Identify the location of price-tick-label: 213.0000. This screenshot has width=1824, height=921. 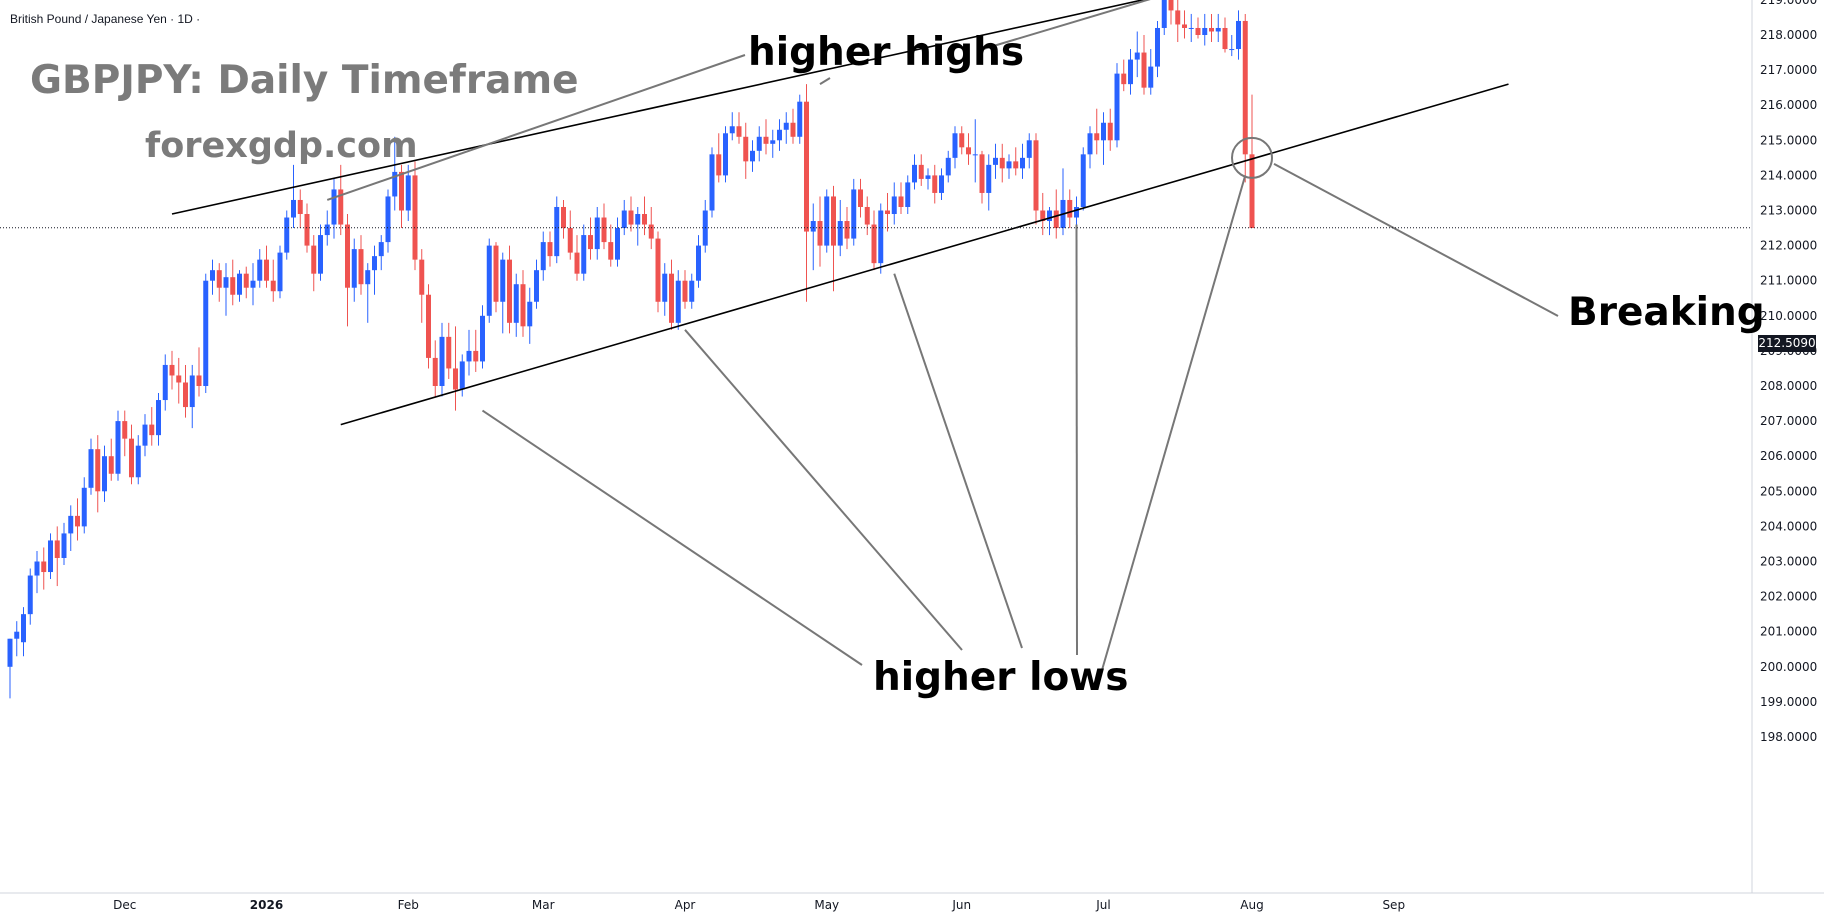
(1788, 211).